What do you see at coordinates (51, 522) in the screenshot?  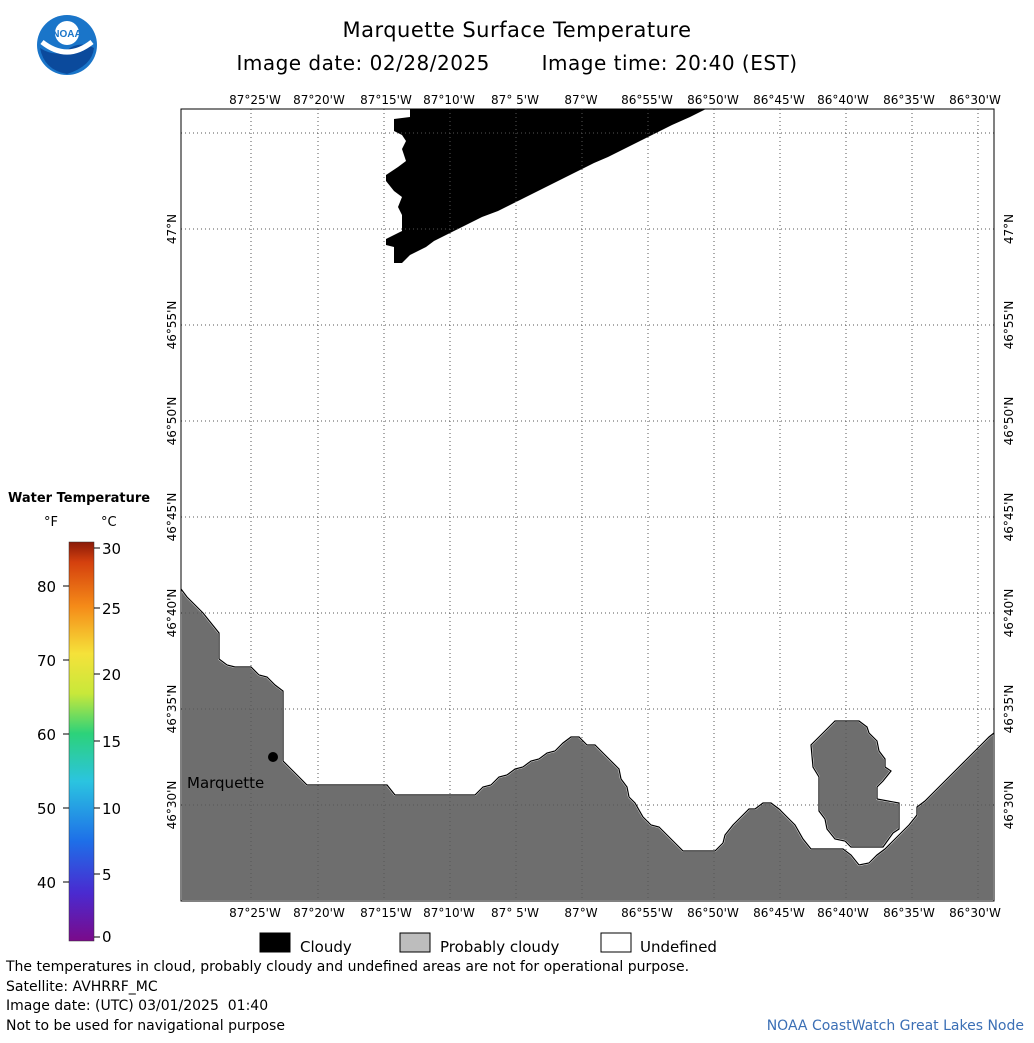 I see `unit-fahrenheit: °F` at bounding box center [51, 522].